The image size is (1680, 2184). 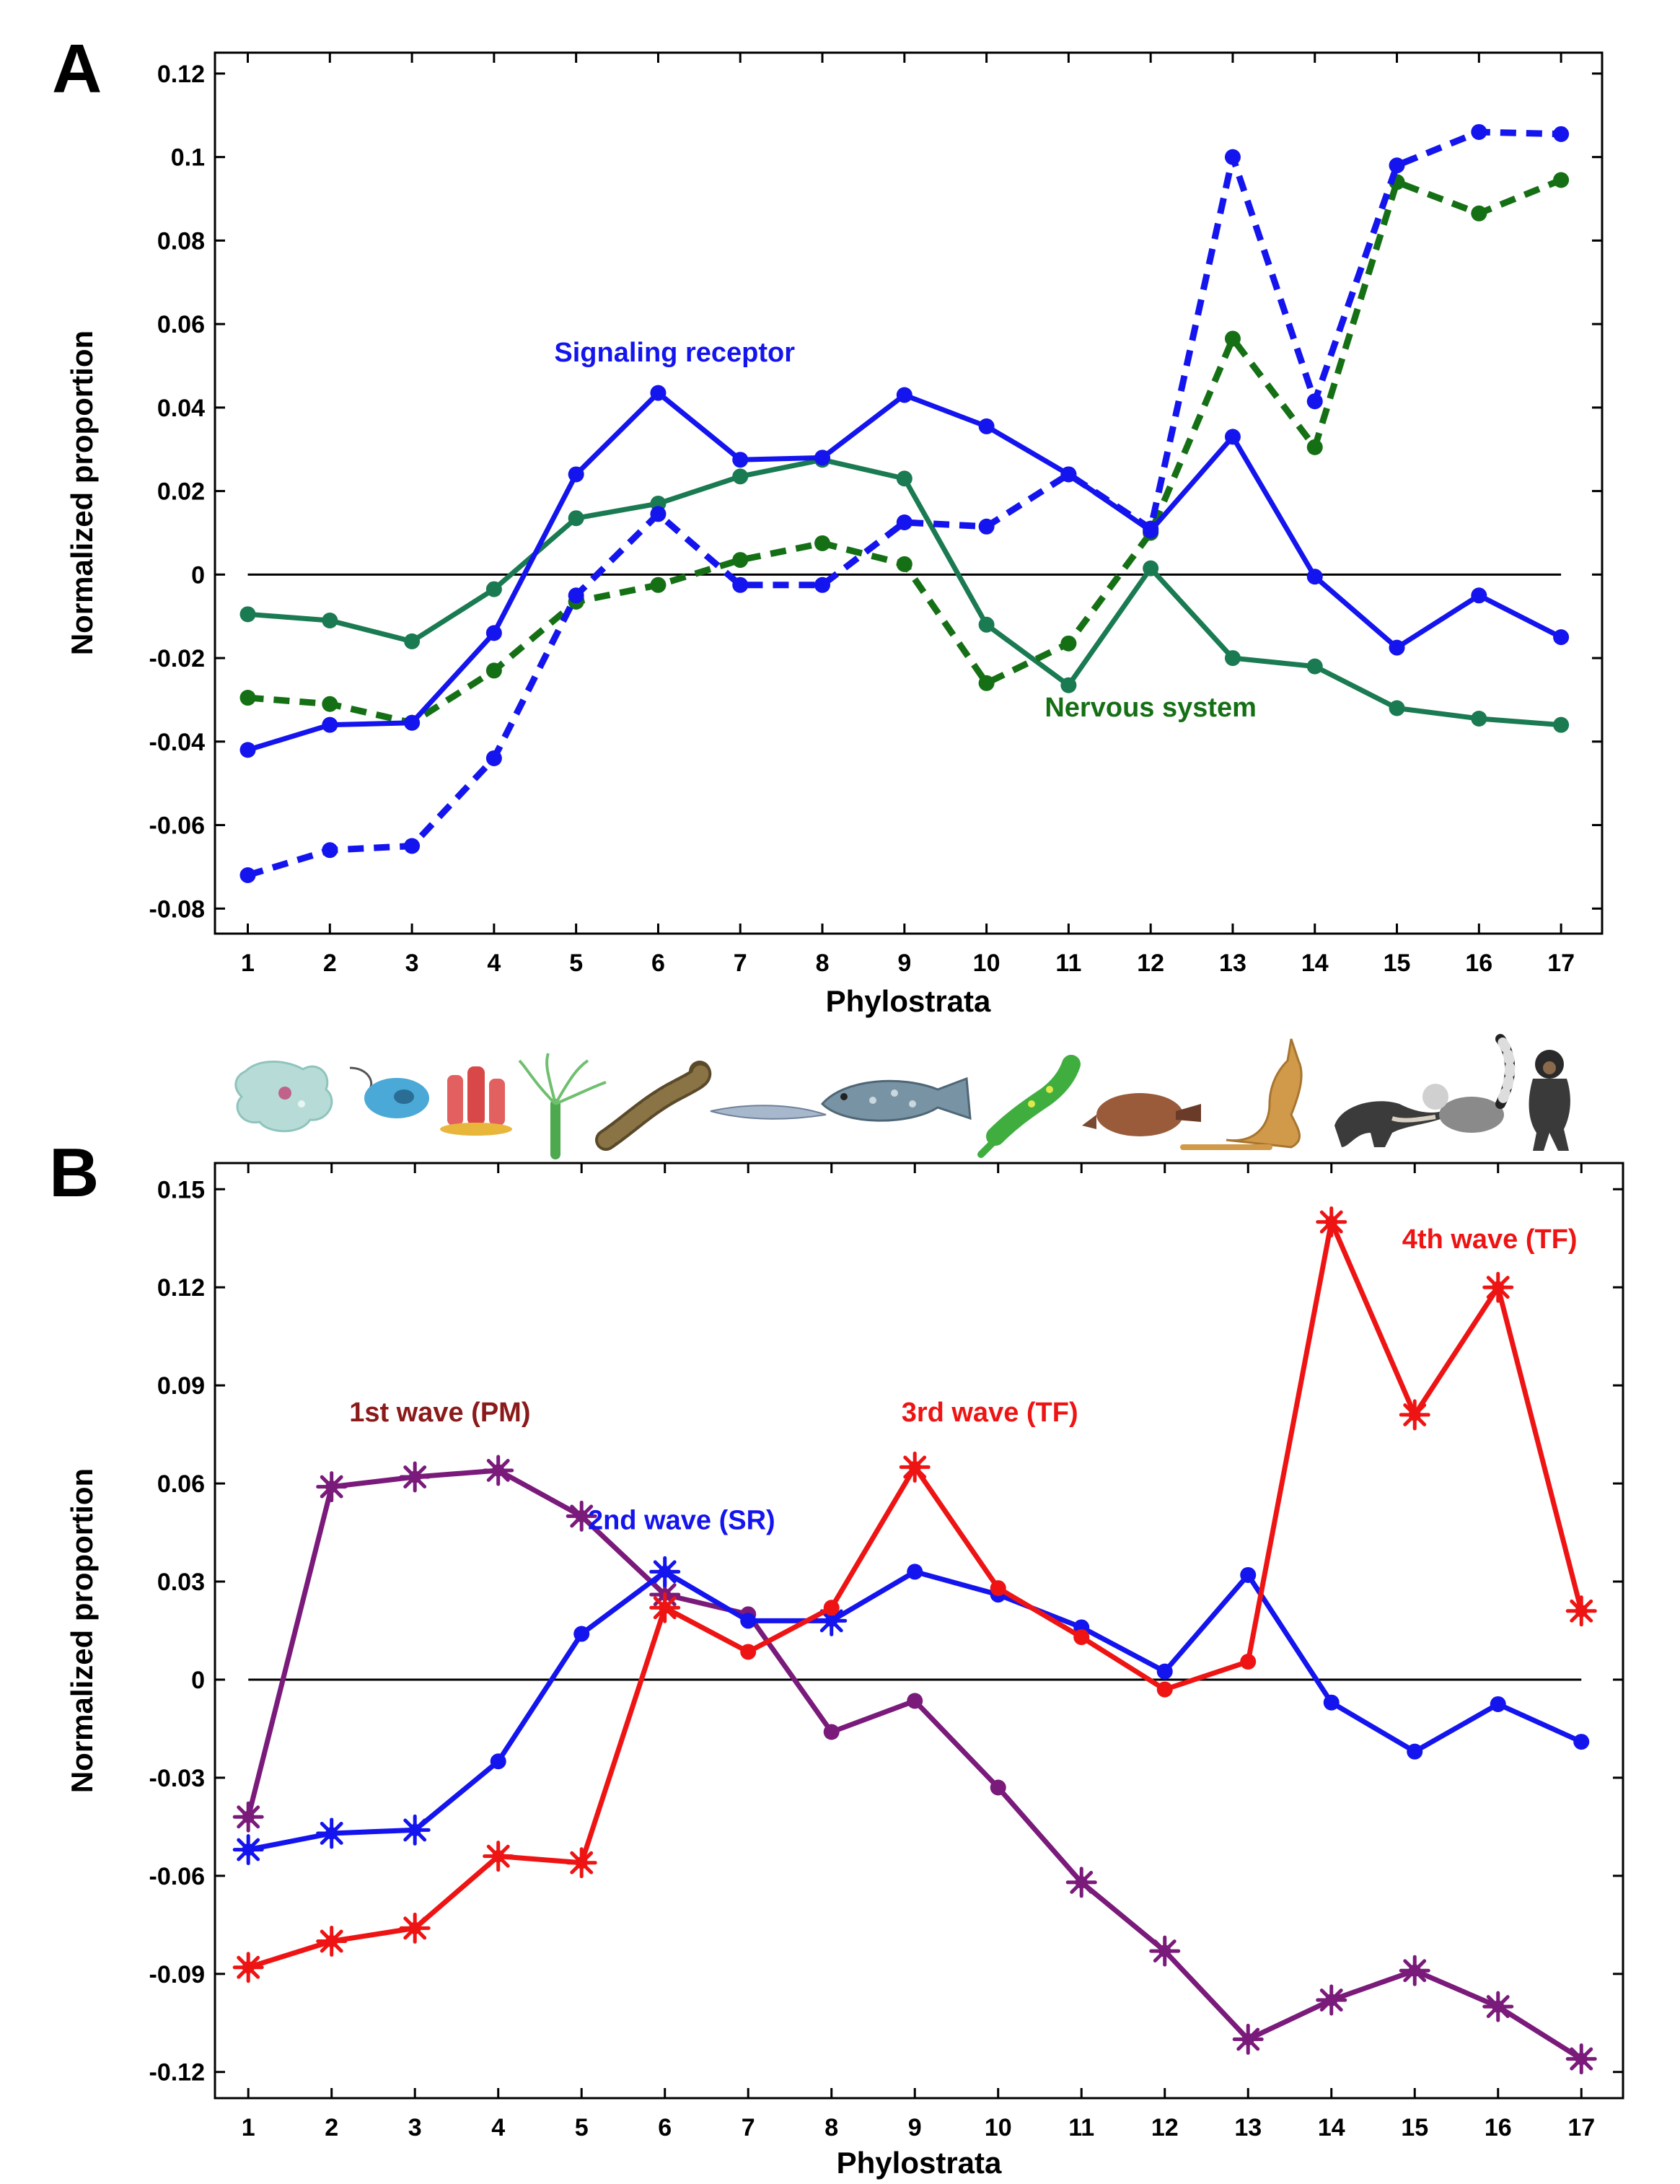 What do you see at coordinates (1165, 2127) in the screenshot?
I see `panel-b-x-tick-label: 12` at bounding box center [1165, 2127].